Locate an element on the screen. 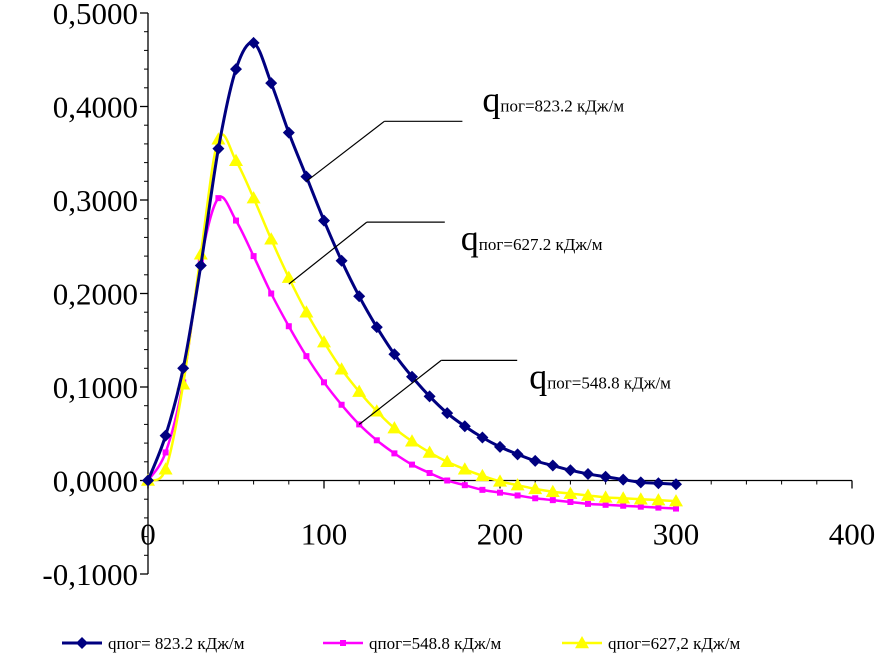 This screenshot has width=882, height=656. legend-item-548: qпог=548.8 кДж/м is located at coordinates (412, 643).